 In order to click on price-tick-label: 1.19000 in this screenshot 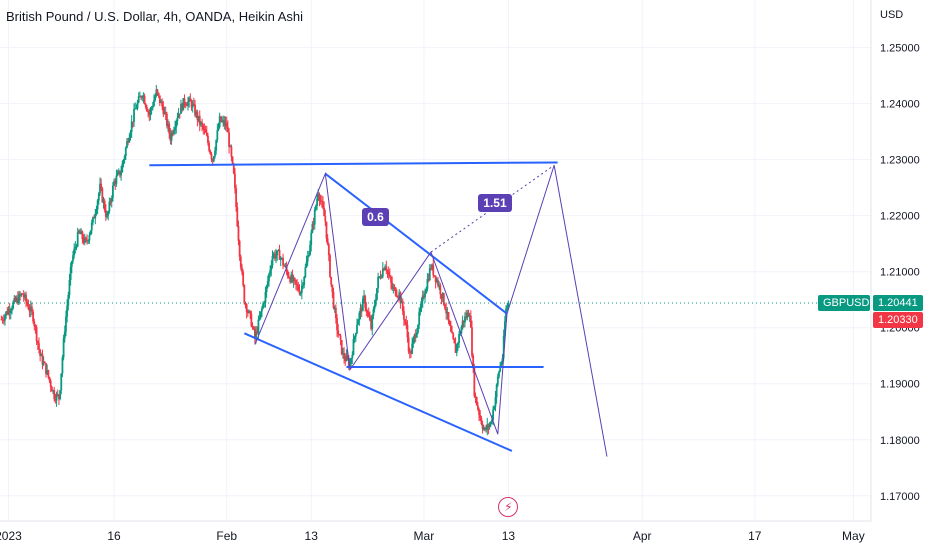, I will do `click(900, 385)`.